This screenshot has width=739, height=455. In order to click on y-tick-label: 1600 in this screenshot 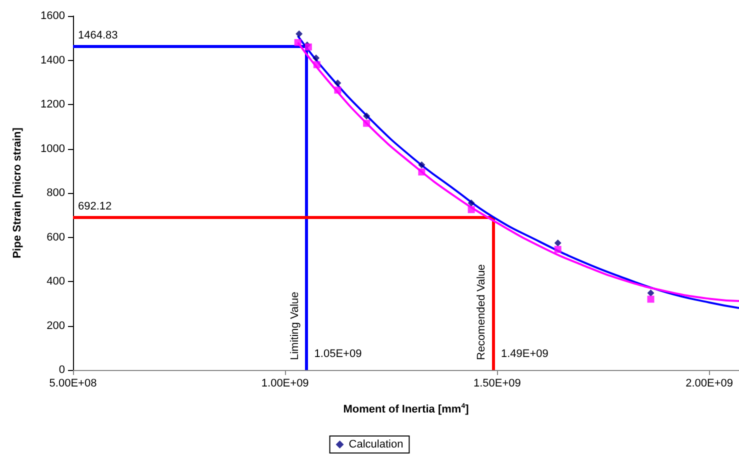, I will do `click(52, 16)`.